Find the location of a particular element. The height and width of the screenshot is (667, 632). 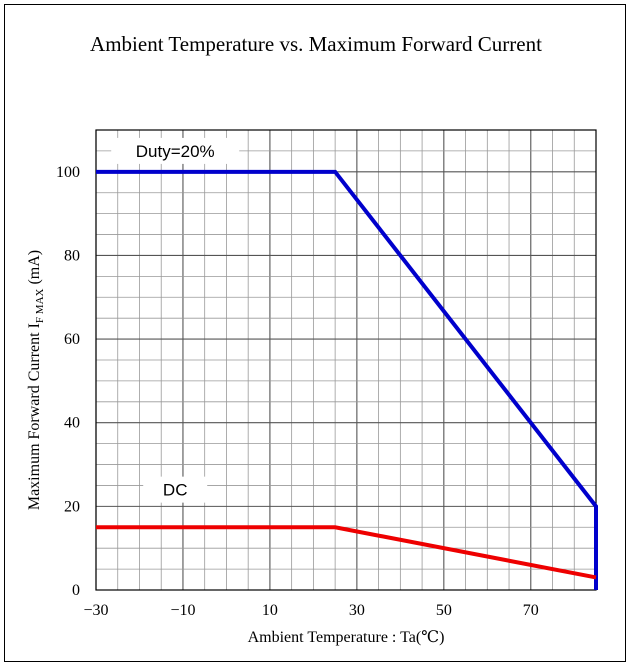

x-tick-label: 10 is located at coordinates (270, 610).